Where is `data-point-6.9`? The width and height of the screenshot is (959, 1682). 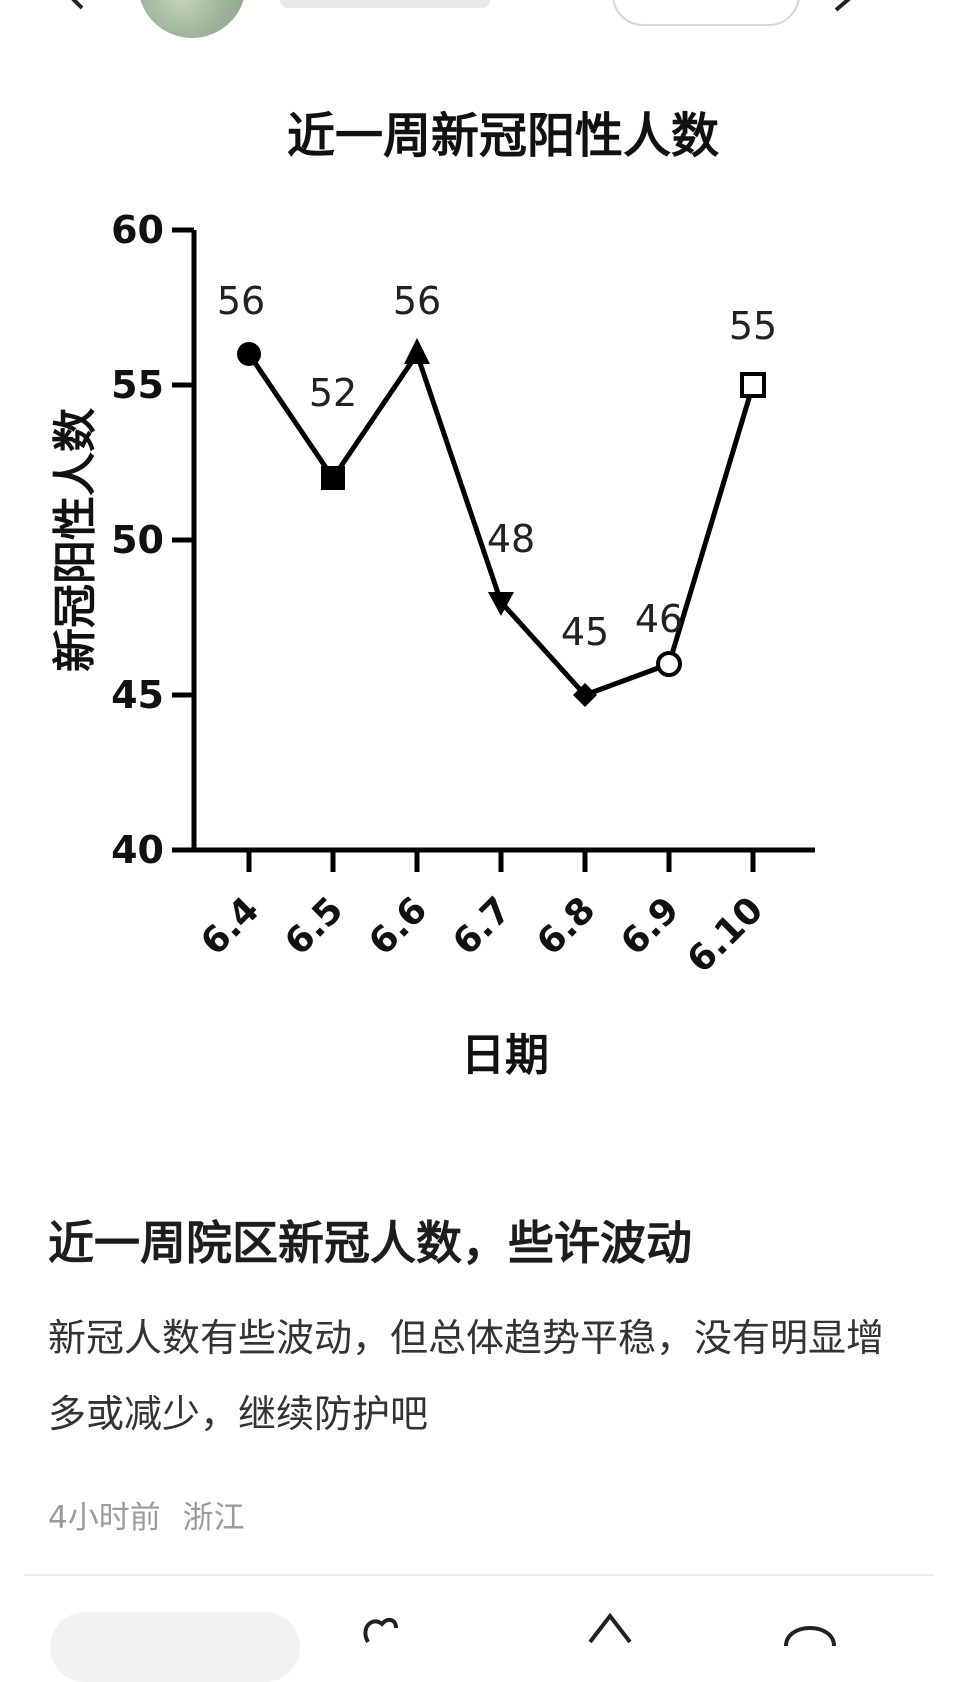
data-point-6.9 is located at coordinates (669, 664).